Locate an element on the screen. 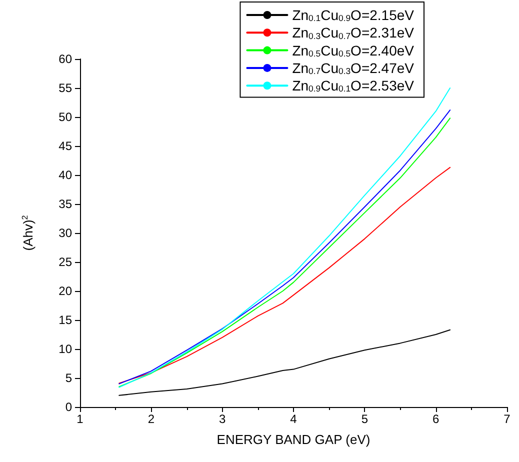 This screenshot has width=519, height=462. line-series is located at coordinates (284, 362).